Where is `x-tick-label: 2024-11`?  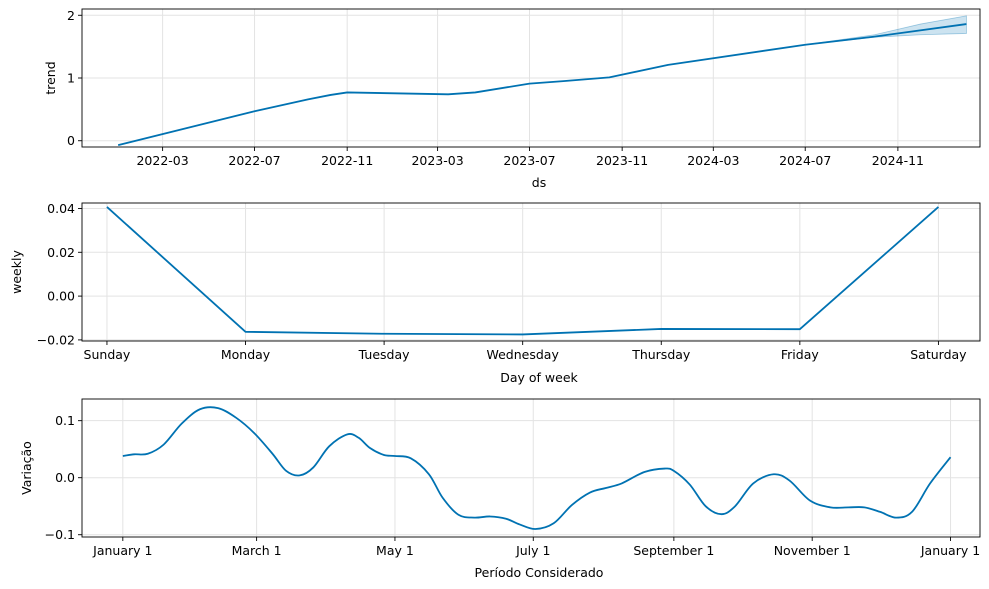 x-tick-label: 2024-11 is located at coordinates (898, 160).